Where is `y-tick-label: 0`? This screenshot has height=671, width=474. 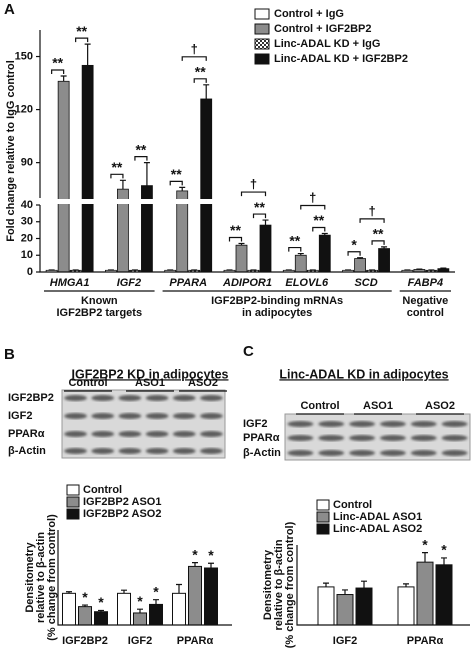 y-tick-label: 0 is located at coordinates (30, 272).